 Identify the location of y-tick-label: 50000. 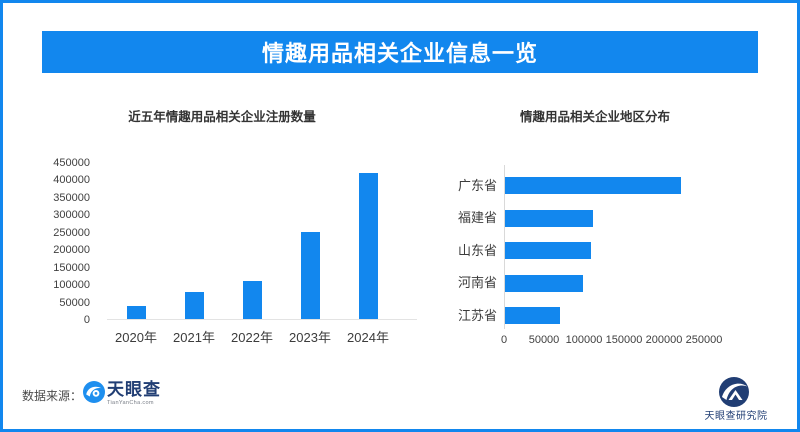
(74, 302).